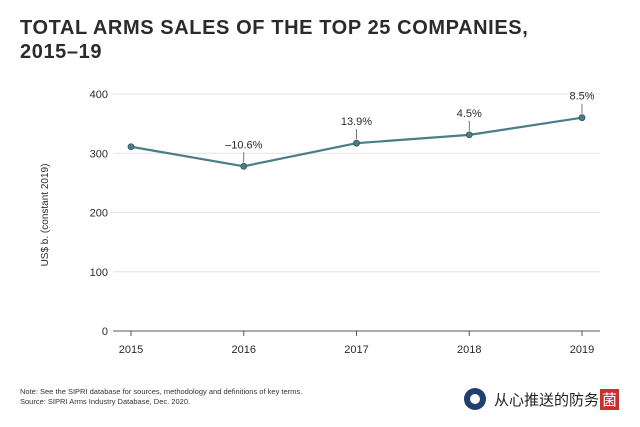 The image size is (640, 427). What do you see at coordinates (105, 332) in the screenshot?
I see `y-tick-label-0: 0` at bounding box center [105, 332].